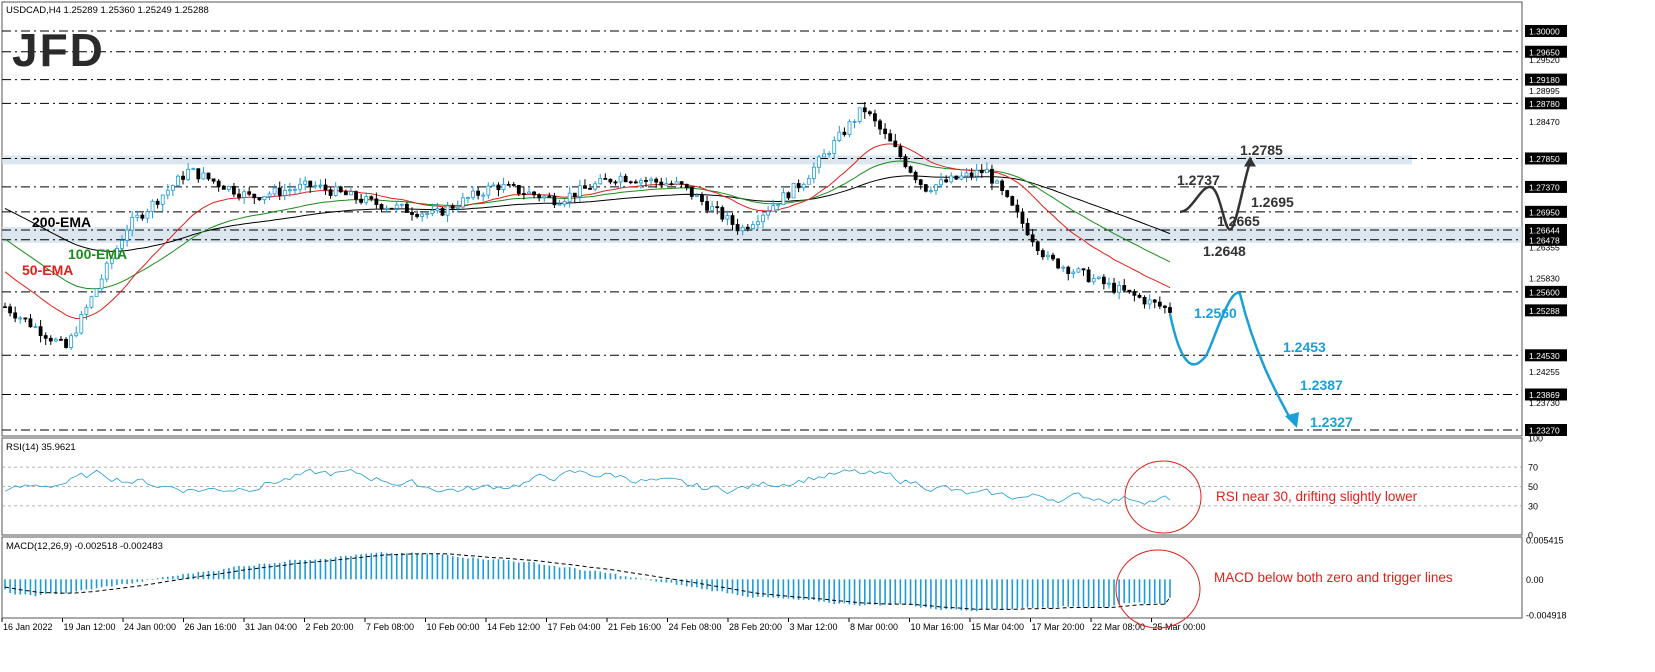 The height and width of the screenshot is (672, 1655). Describe the element at coordinates (211, 627) in the screenshot. I see `time-tick-label: 26 Jan 16:00` at that location.